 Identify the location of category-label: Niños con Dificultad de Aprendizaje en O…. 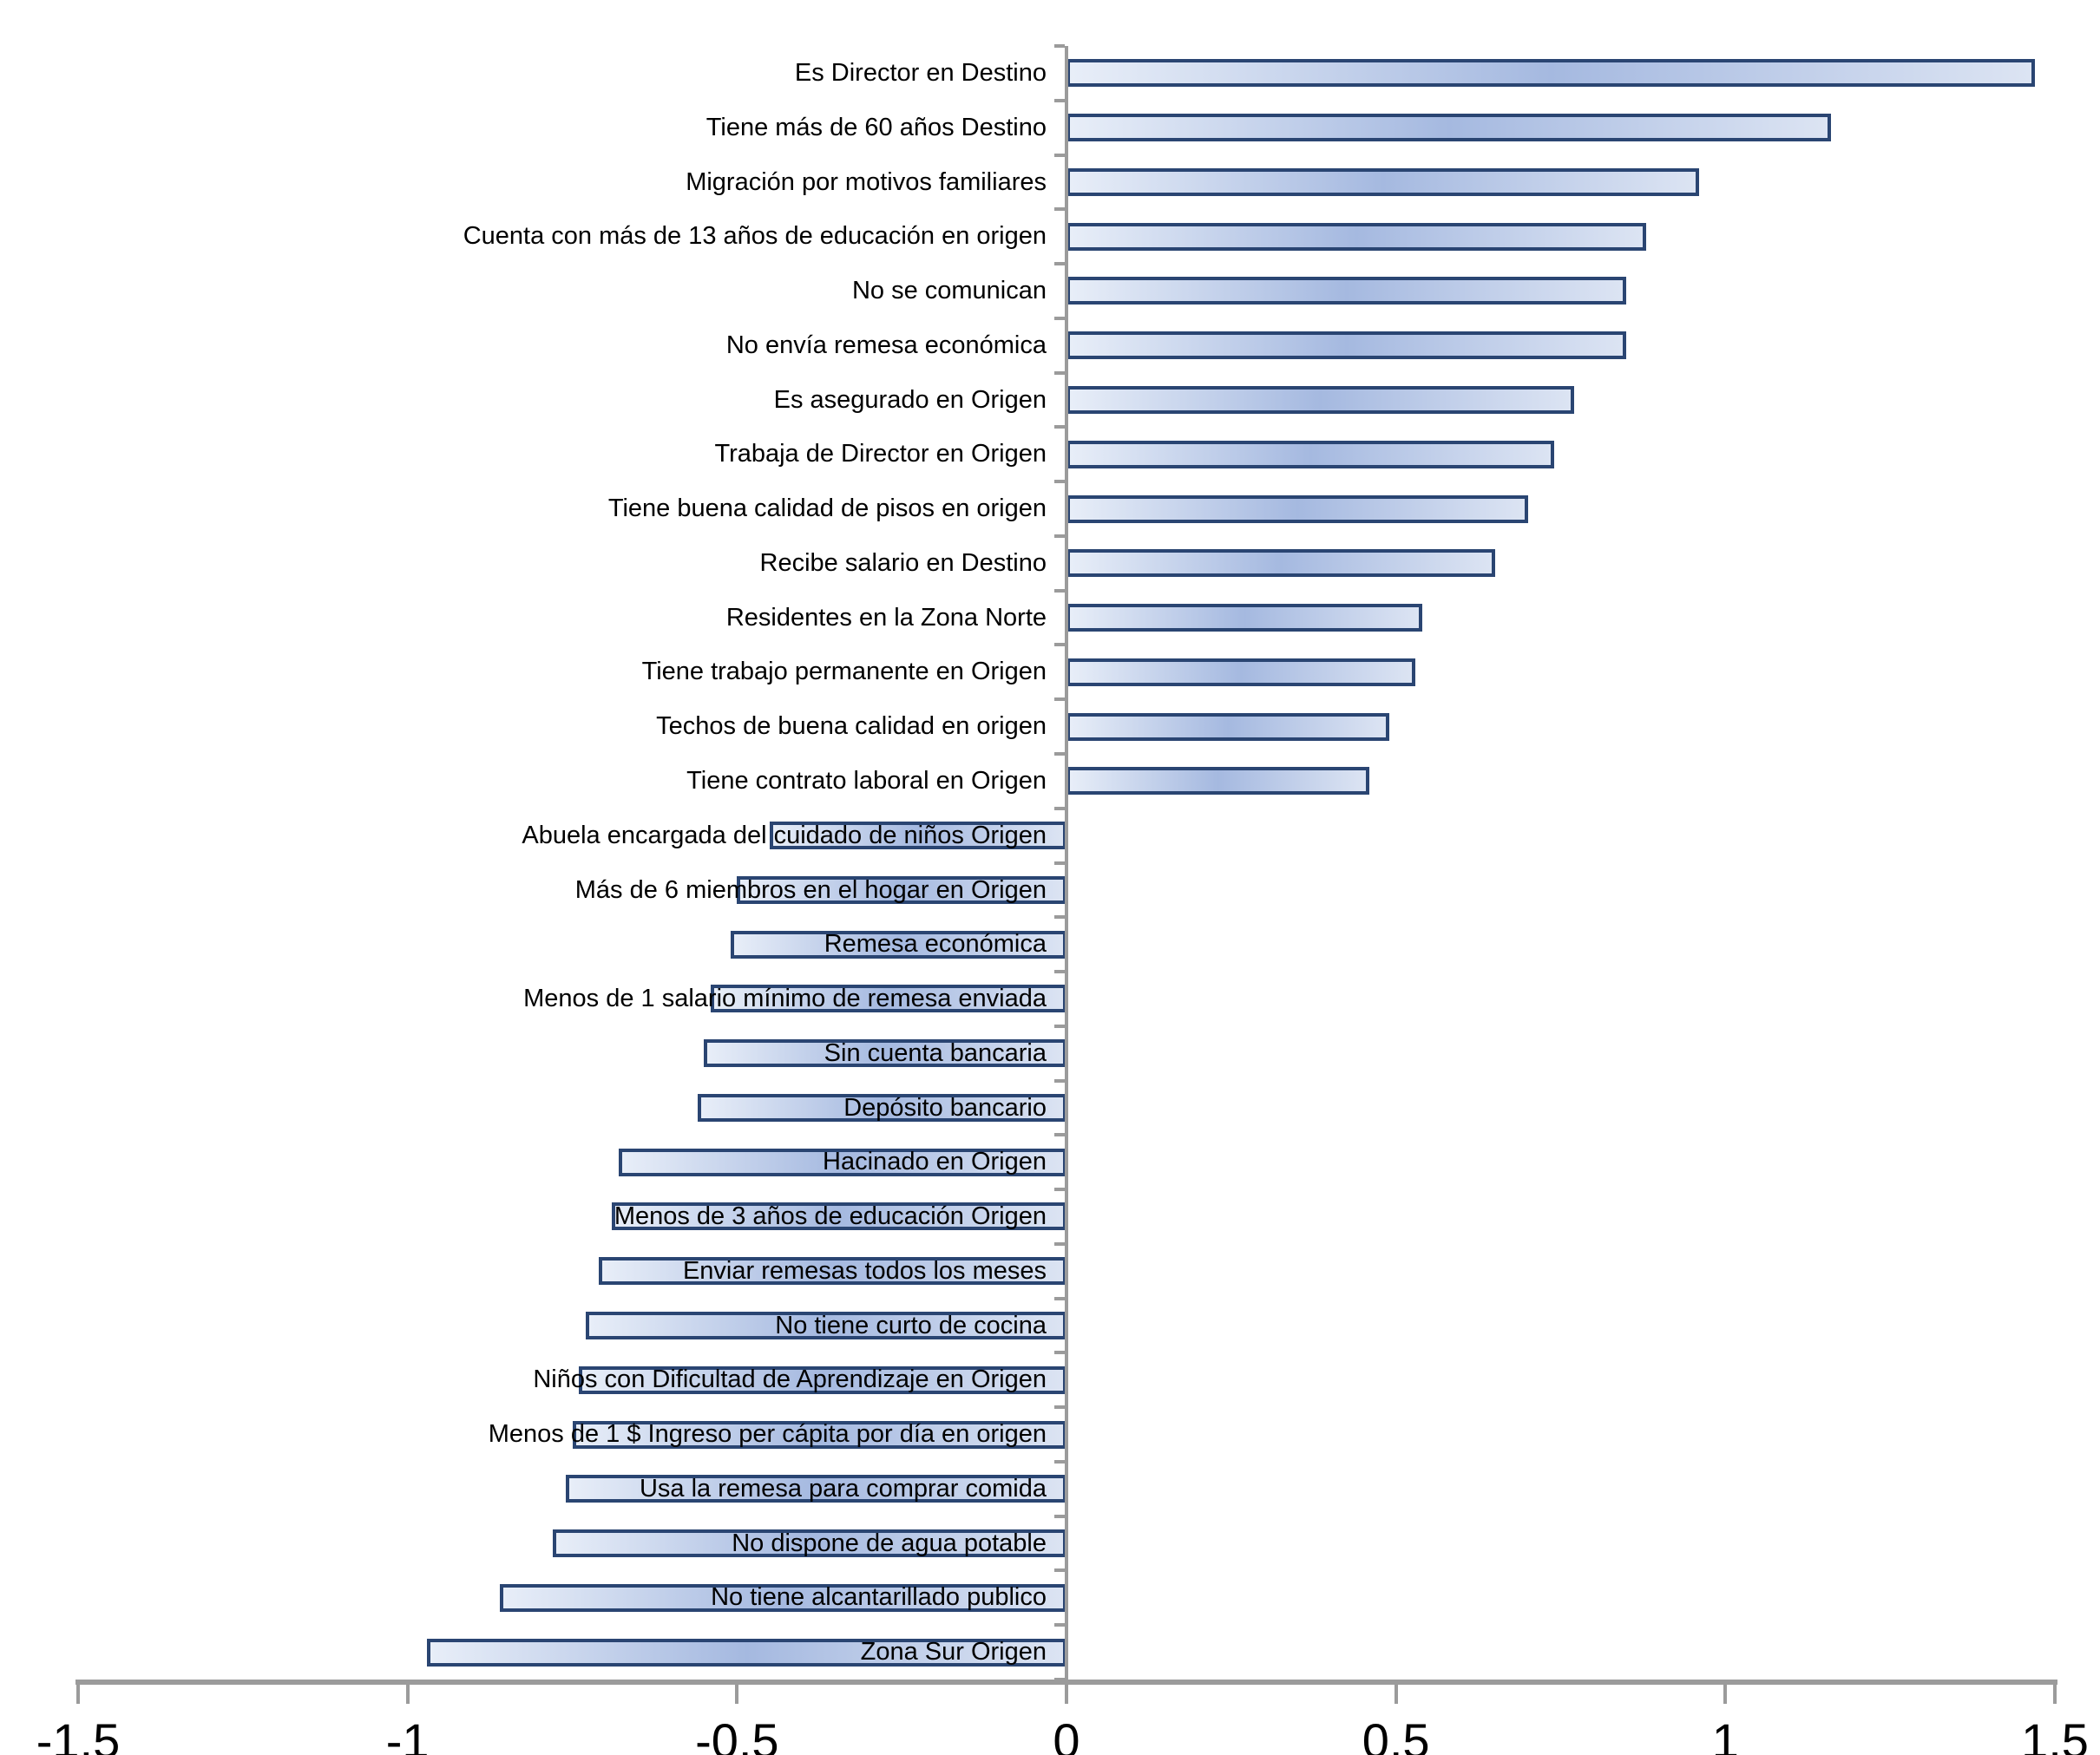
(790, 1379).